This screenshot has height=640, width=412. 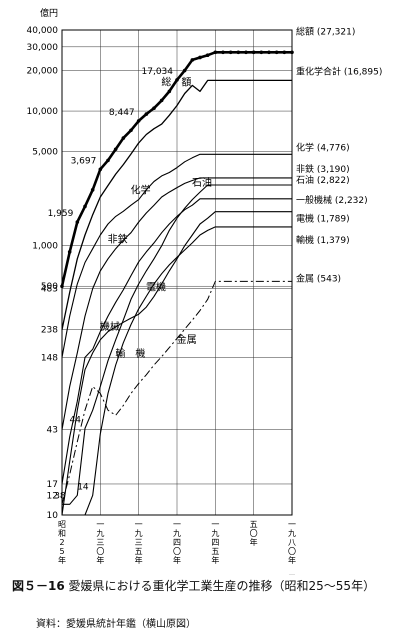 I want to click on series-inline-label: 化学, so click(x=141, y=190).